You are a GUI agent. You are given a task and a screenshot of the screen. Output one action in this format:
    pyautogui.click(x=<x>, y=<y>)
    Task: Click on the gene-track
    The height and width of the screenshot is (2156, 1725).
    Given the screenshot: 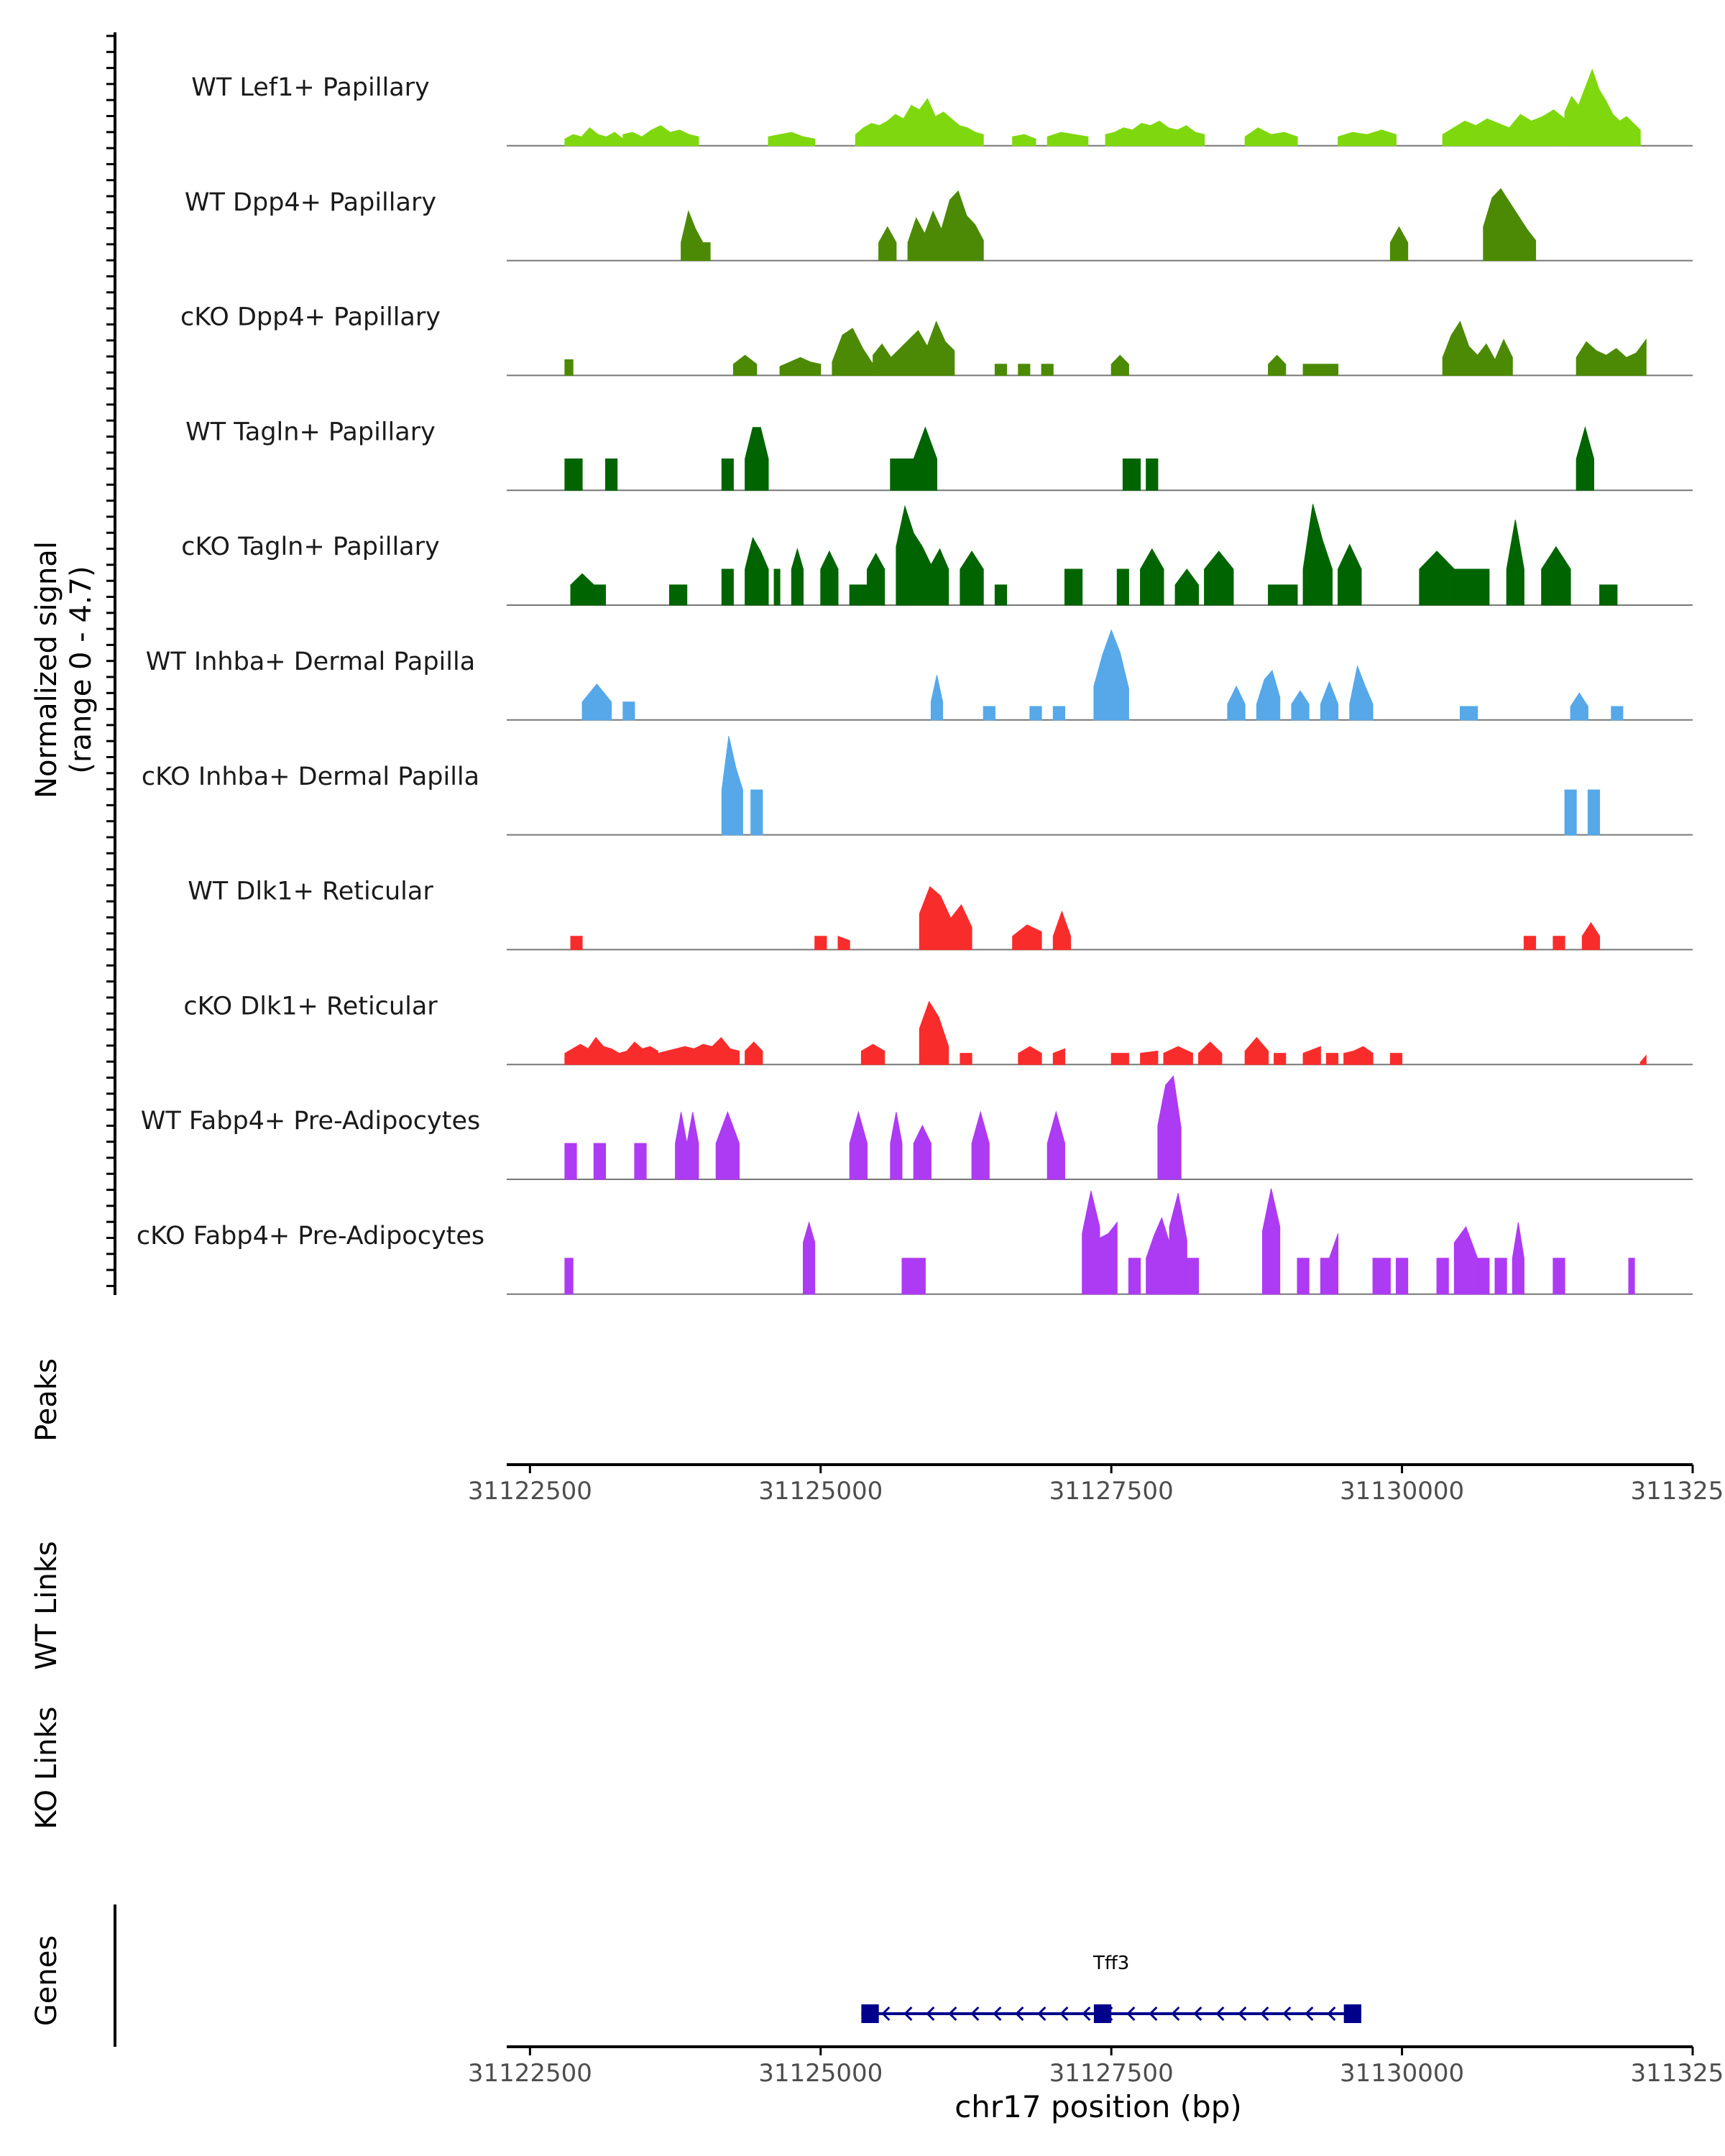 What is the action you would take?
    pyautogui.click(x=1111, y=2013)
    